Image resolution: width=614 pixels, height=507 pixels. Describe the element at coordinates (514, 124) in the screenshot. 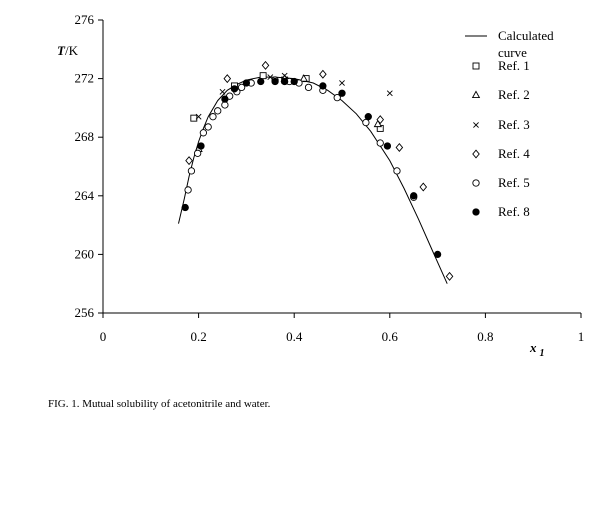

I see `legend-label: Ref. 3` at that location.